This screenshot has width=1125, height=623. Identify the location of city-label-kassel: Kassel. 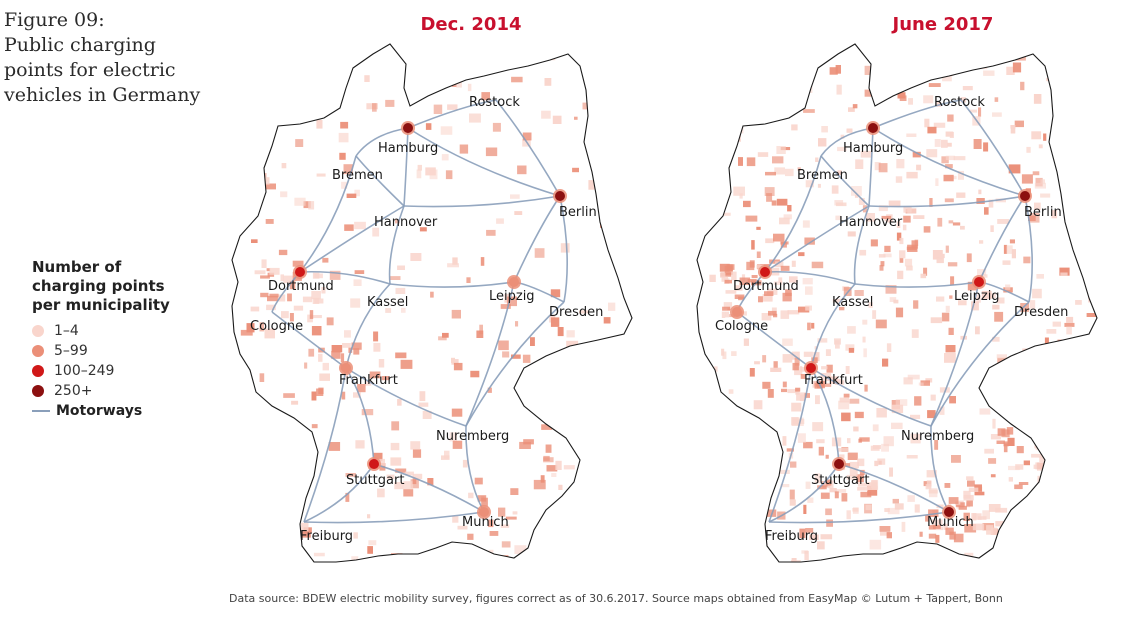
(387, 302).